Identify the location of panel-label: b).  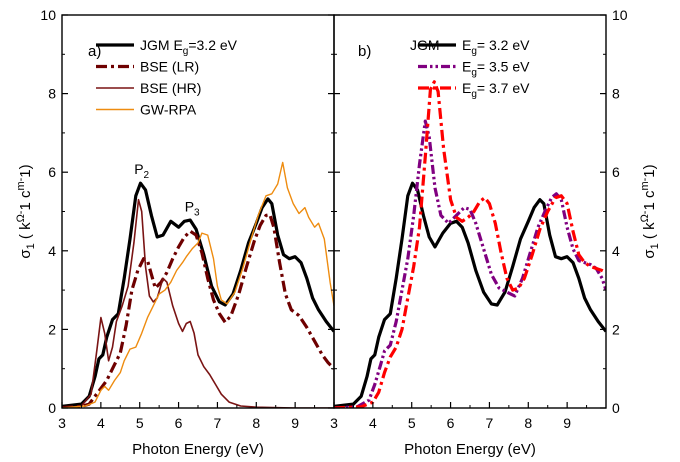
(364, 51).